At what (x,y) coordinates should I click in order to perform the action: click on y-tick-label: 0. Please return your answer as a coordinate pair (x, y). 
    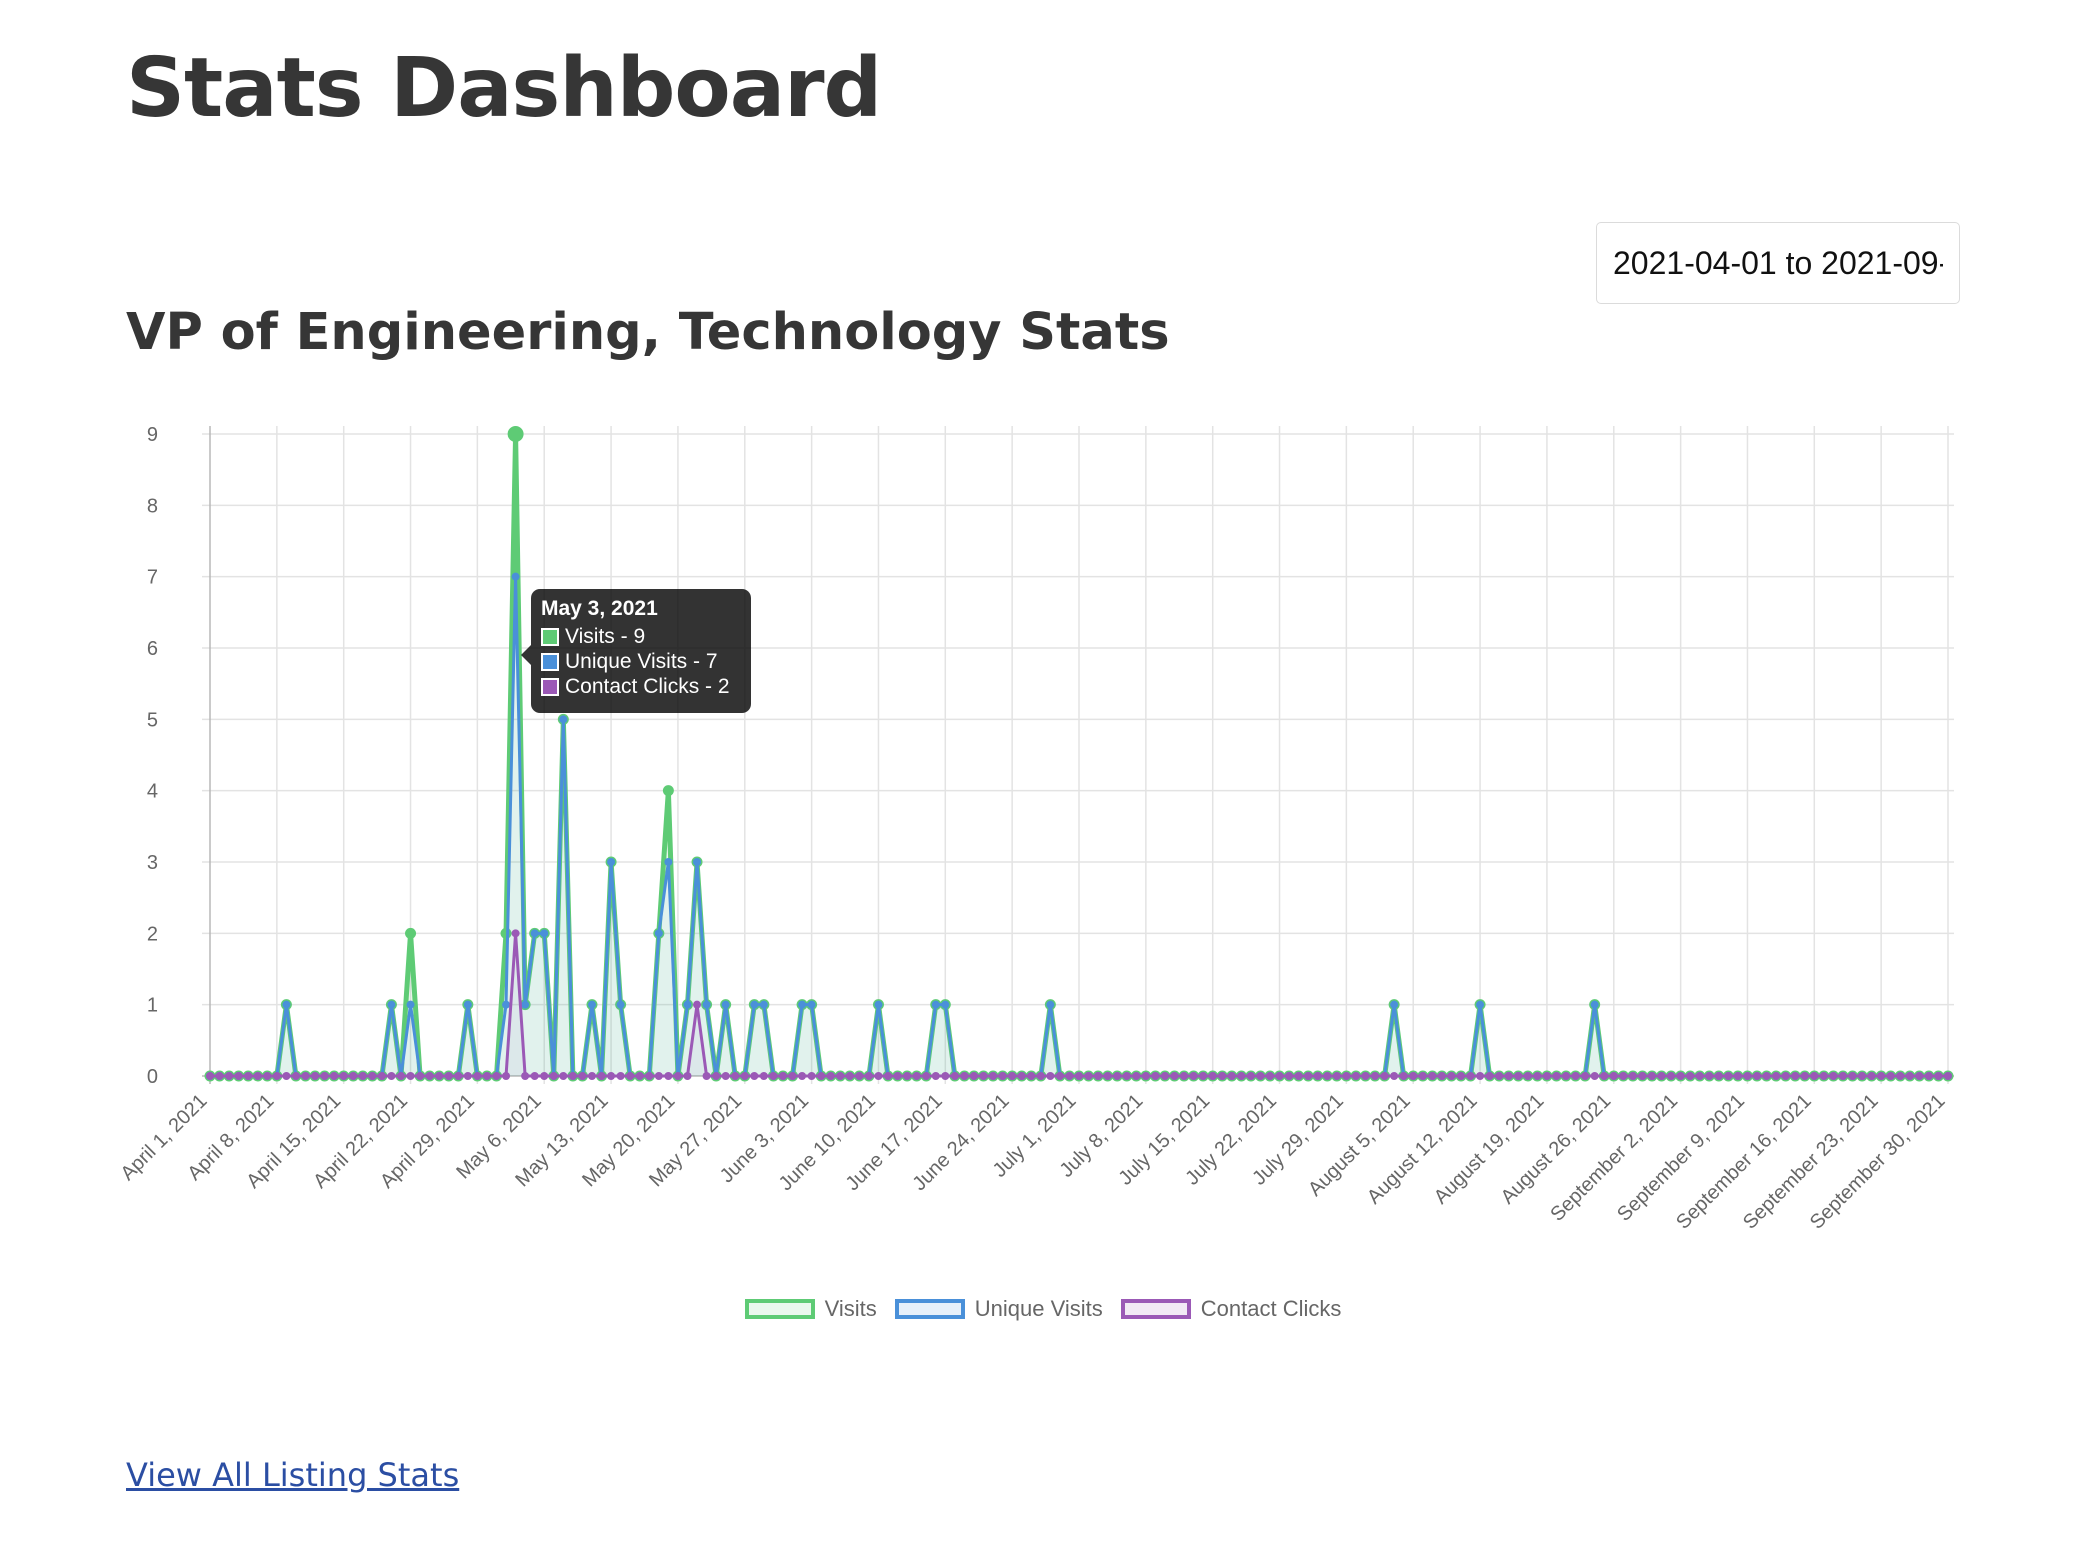
    Looking at the image, I should click on (152, 1077).